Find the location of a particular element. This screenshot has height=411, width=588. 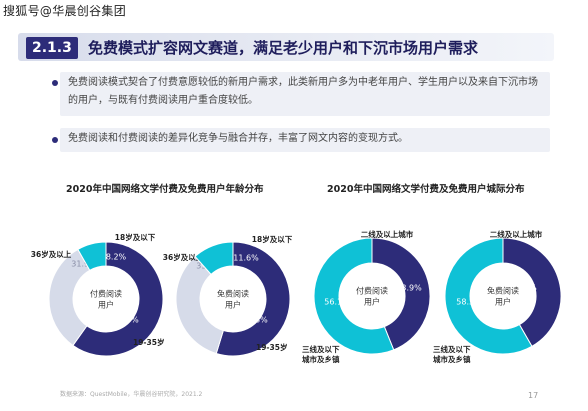

slice-value-label: 11.6% is located at coordinates (246, 258).